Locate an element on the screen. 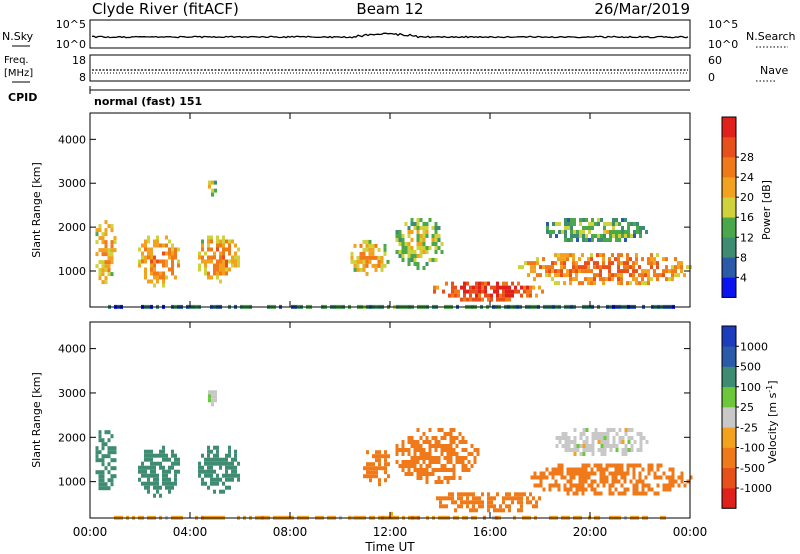 The width and height of the screenshot is (800, 554). colorbar-swatch is located at coordinates (729, 336).